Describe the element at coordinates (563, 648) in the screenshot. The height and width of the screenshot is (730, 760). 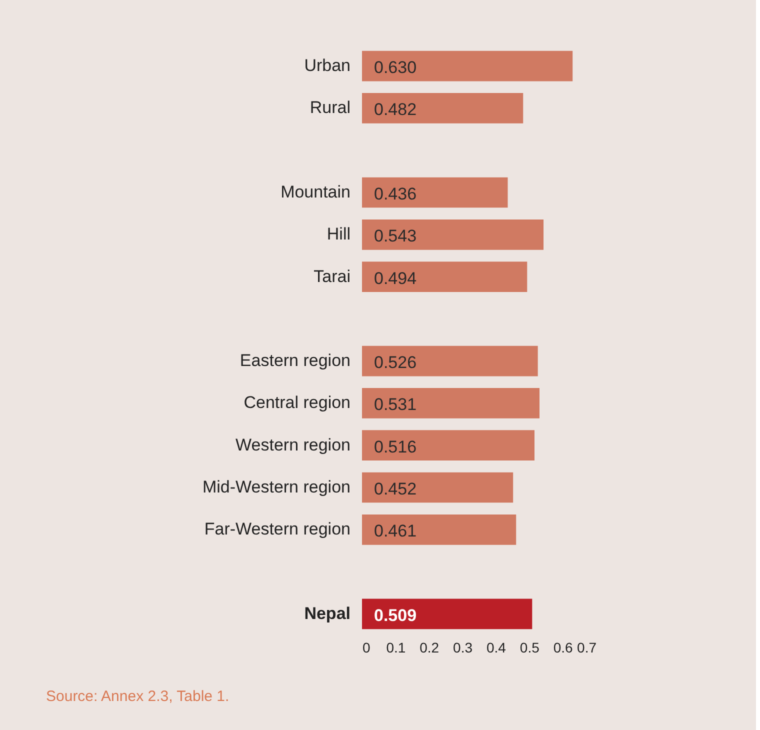
I see `x-tick-label: 0.6` at that location.